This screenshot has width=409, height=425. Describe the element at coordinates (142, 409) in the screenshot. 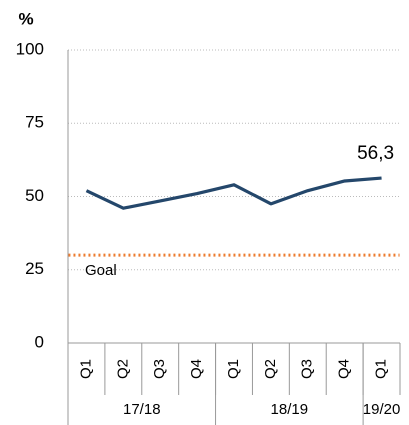

I see `group-label: 17/18` at that location.